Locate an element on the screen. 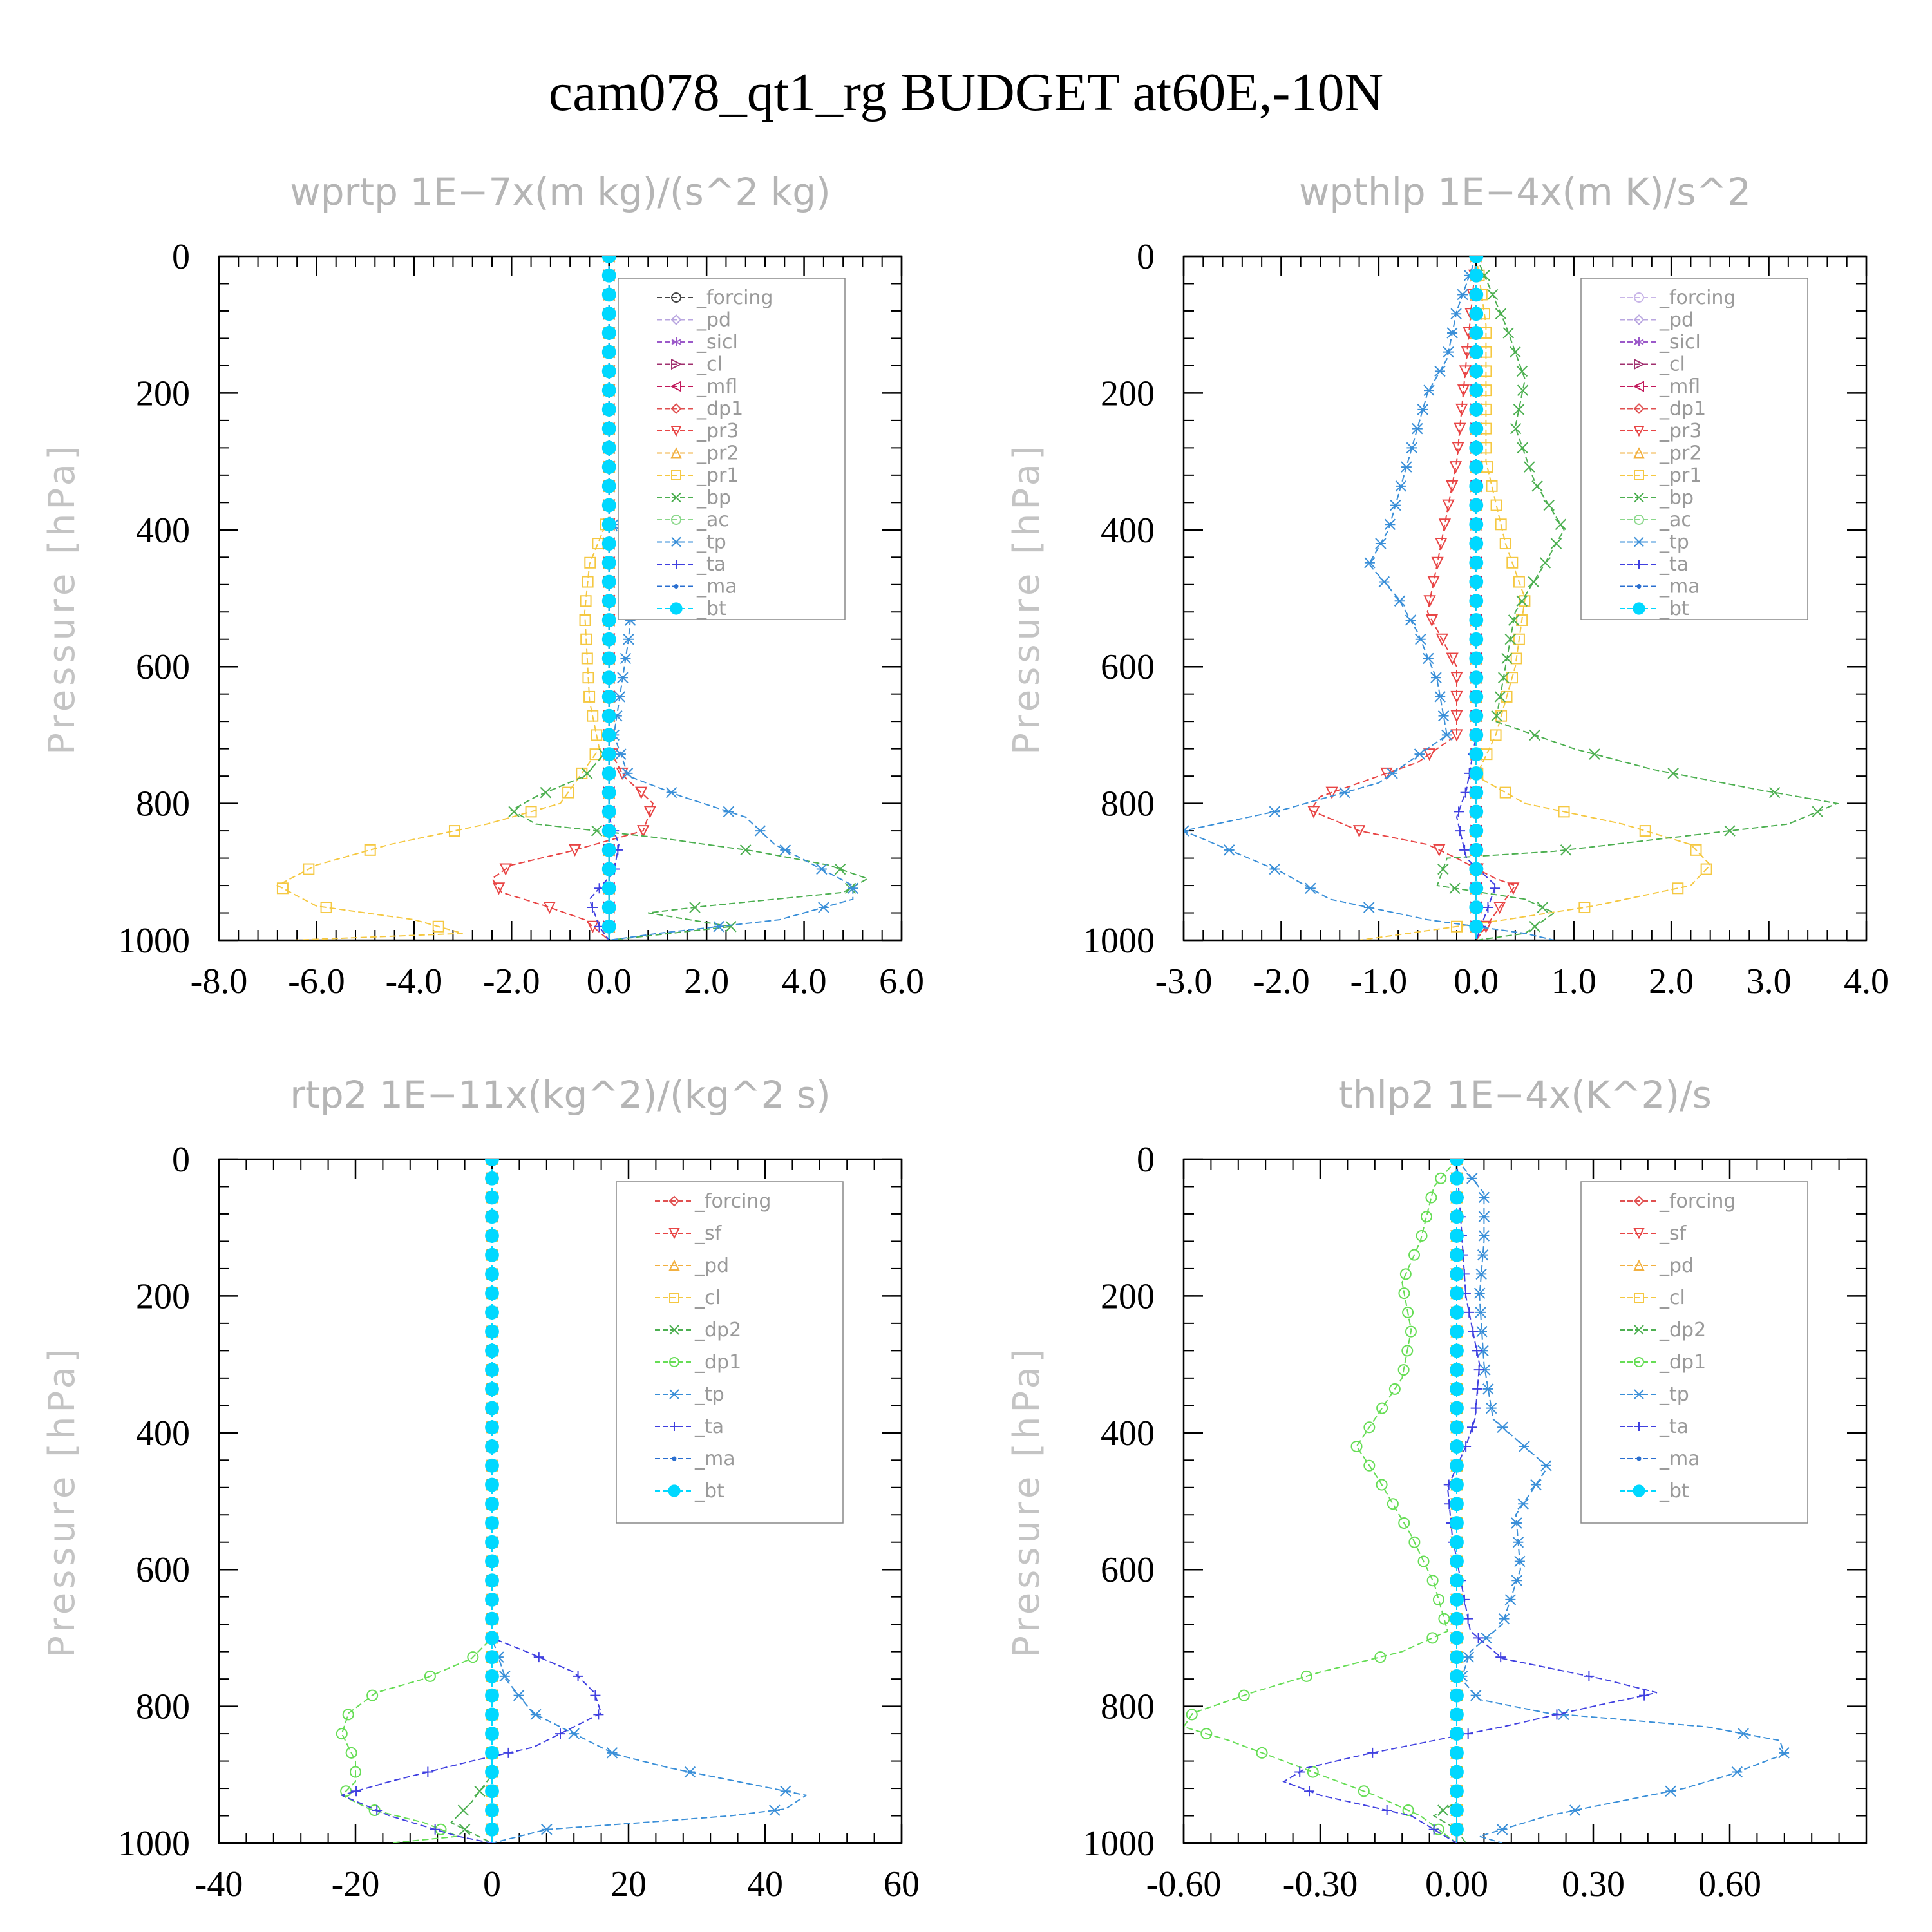 The height and width of the screenshot is (1932, 1932). x-tick-label: -0.60 is located at coordinates (1184, 1884).